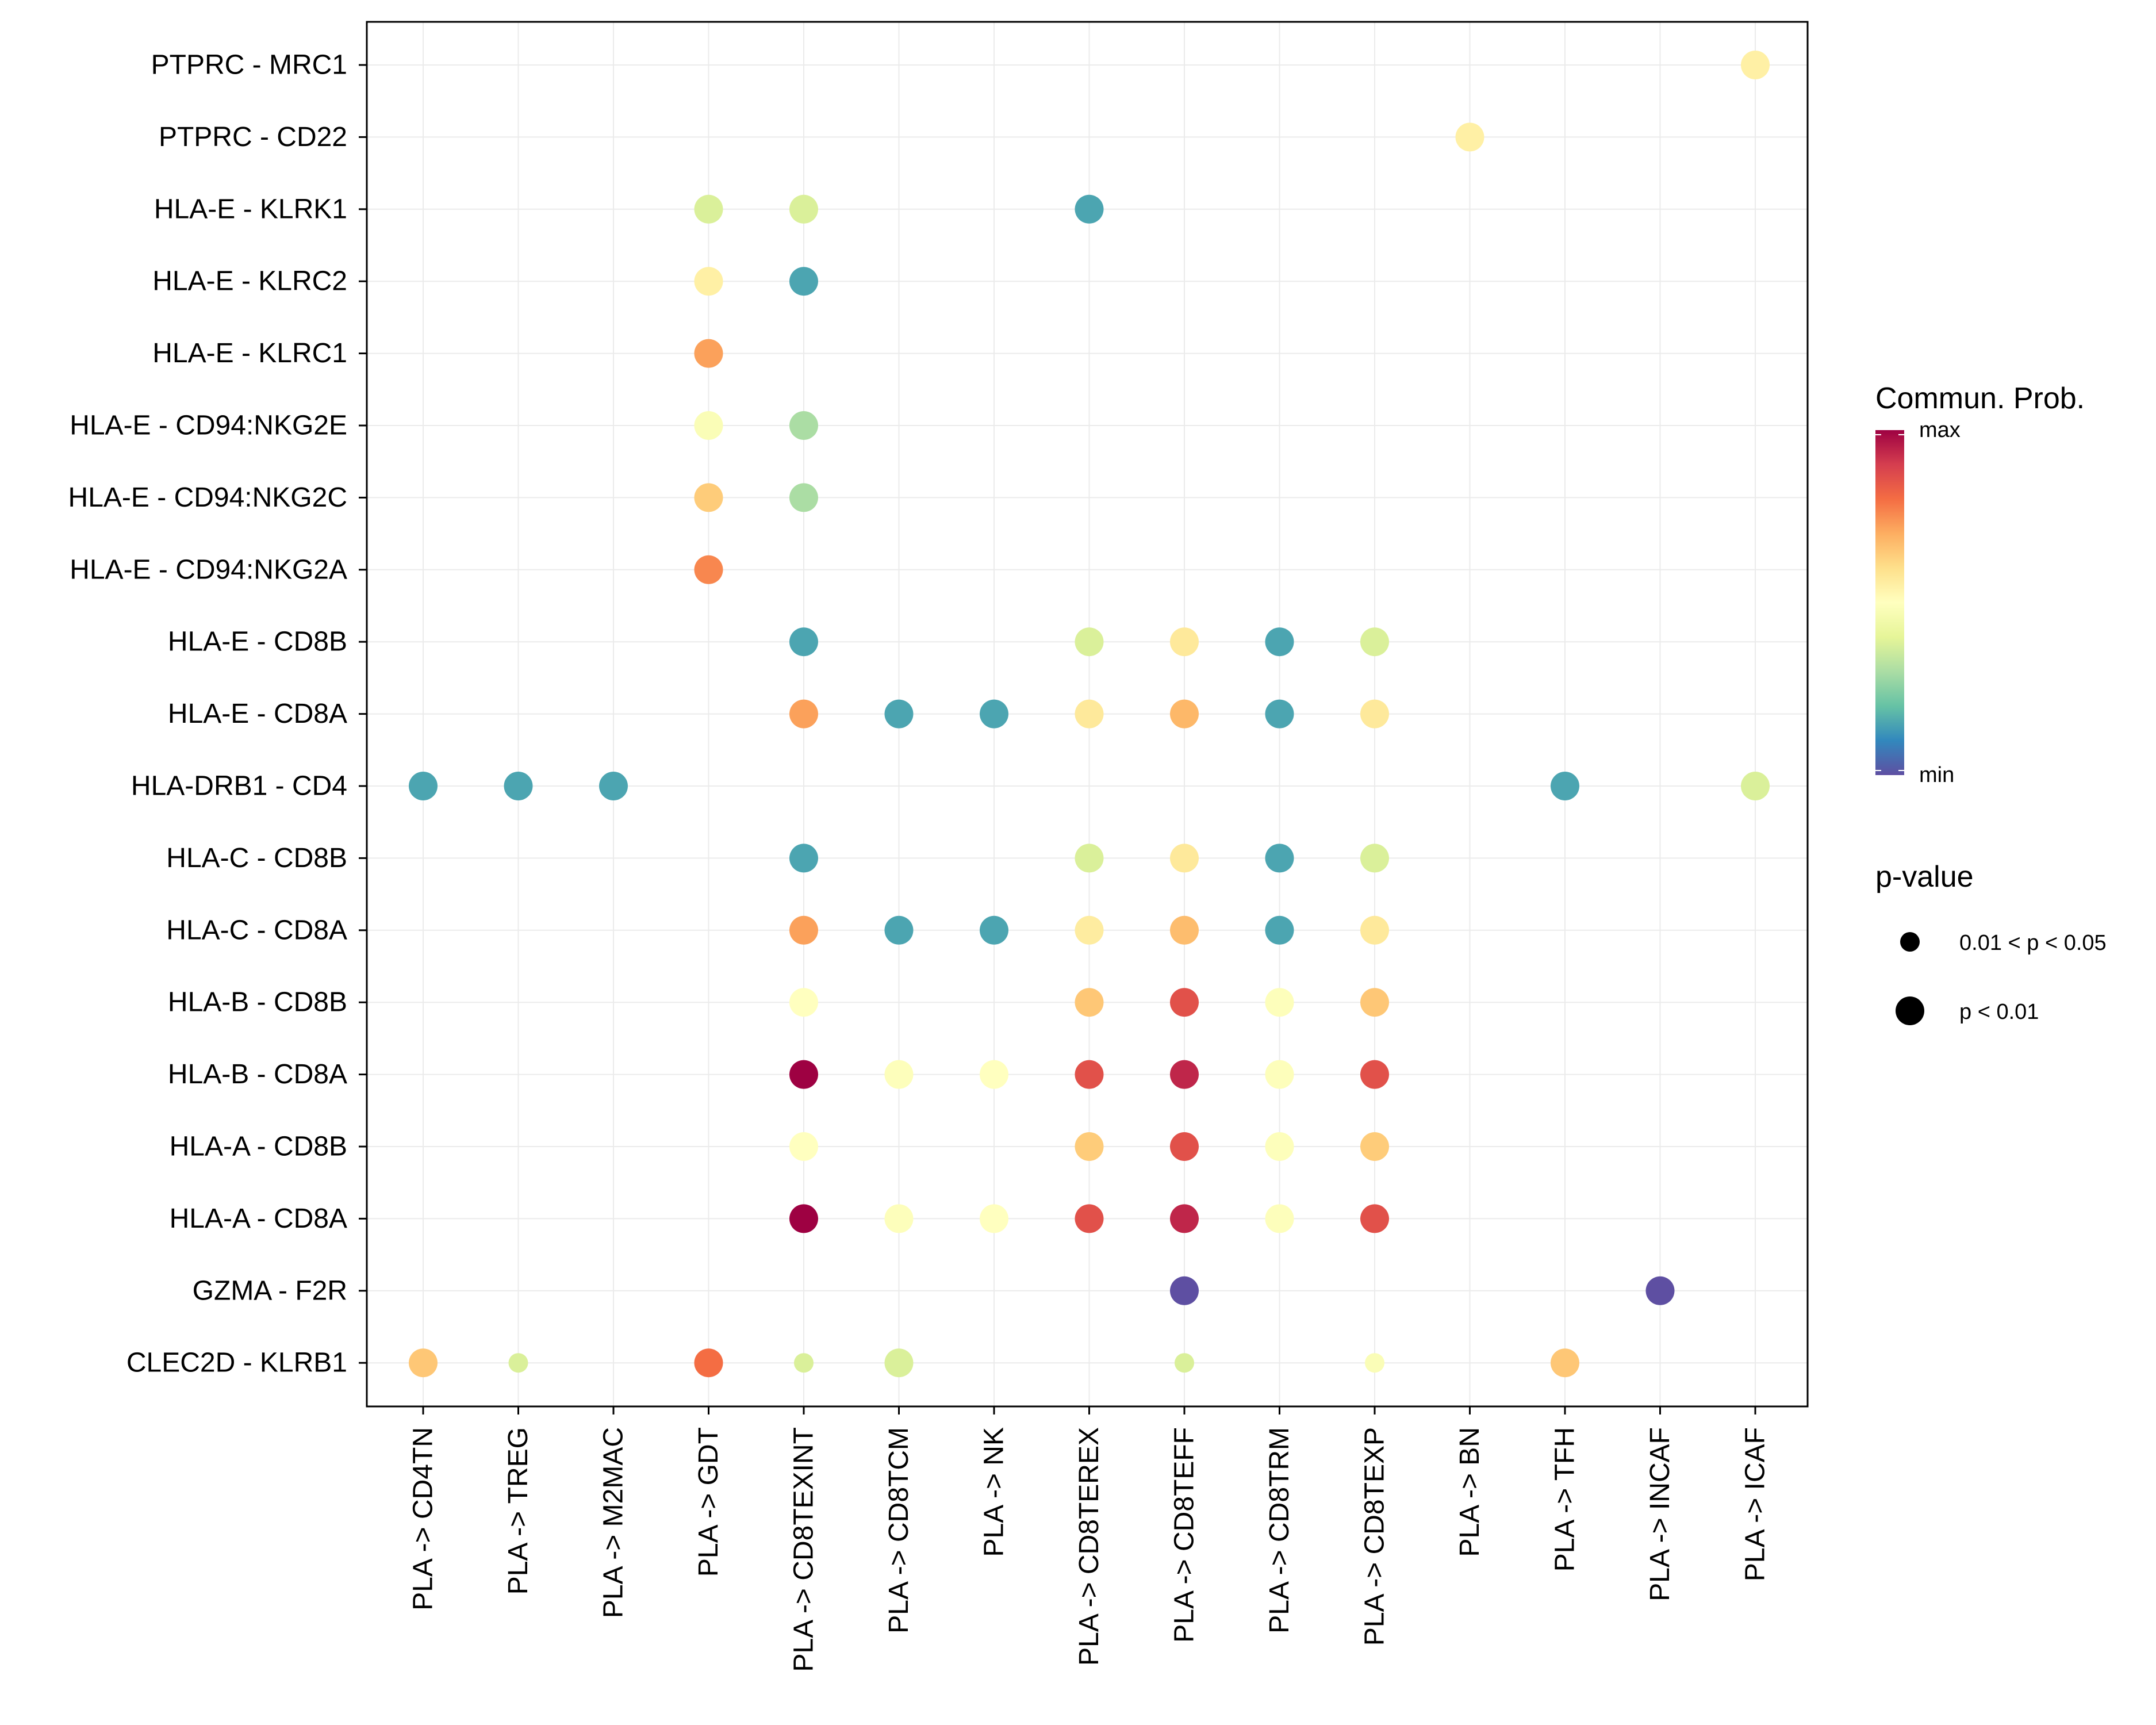  I want to click on size-legend-small-label: 0.01 < p < 0.05, so click(2033, 943).